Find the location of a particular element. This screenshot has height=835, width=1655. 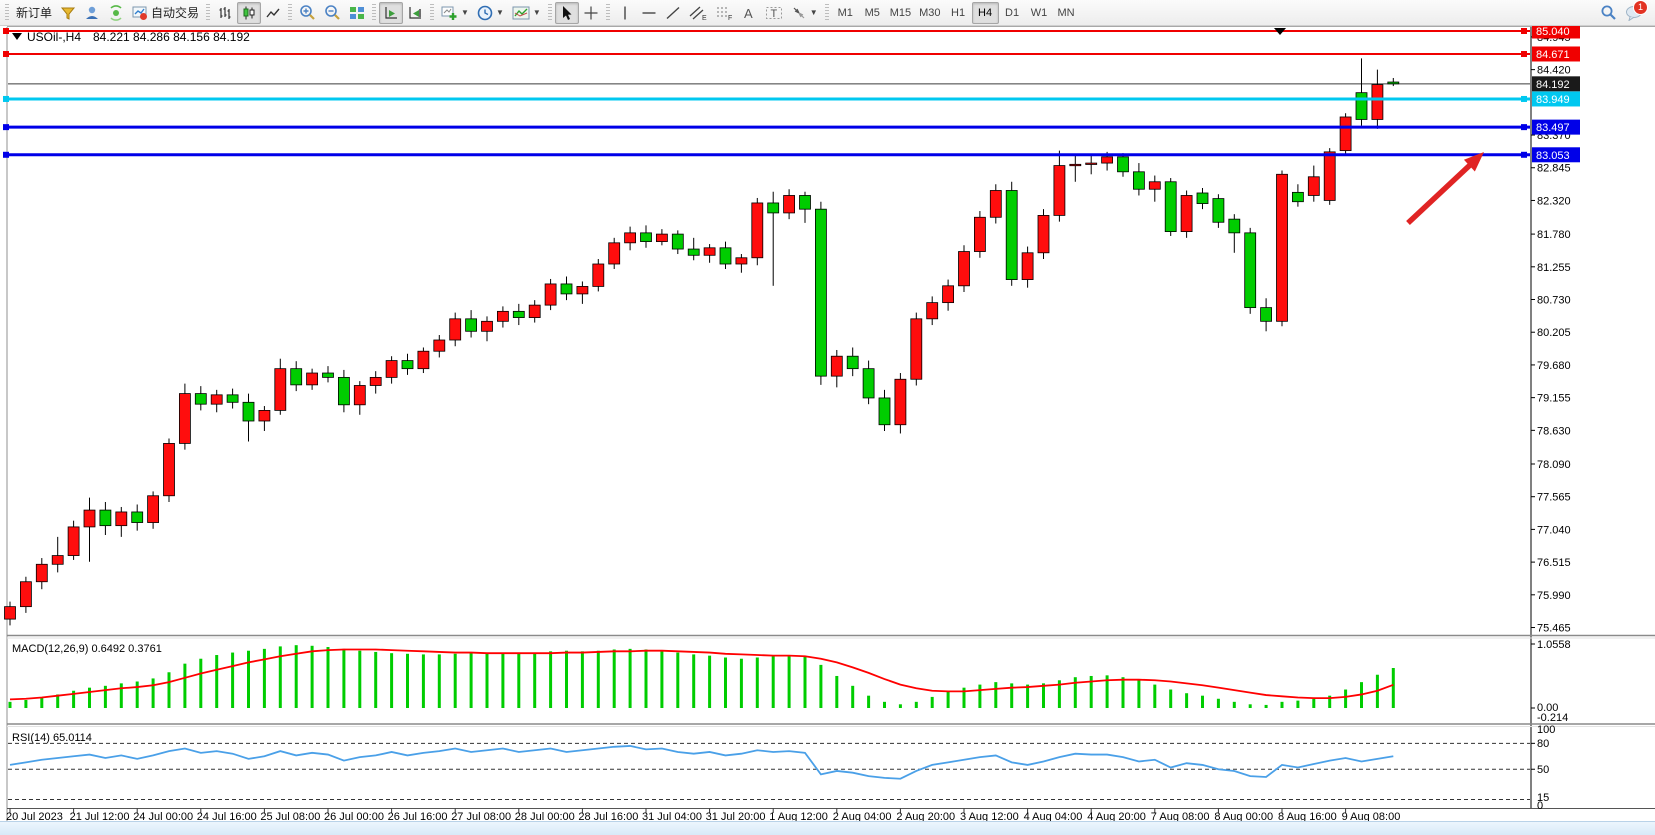

search-button is located at coordinates (1608, 13).